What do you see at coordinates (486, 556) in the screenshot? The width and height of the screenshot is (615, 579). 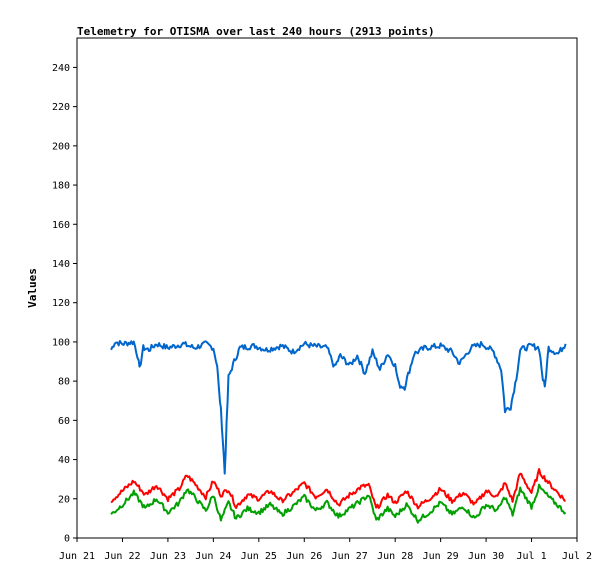 I see `x-tick-label: Jun 30` at bounding box center [486, 556].